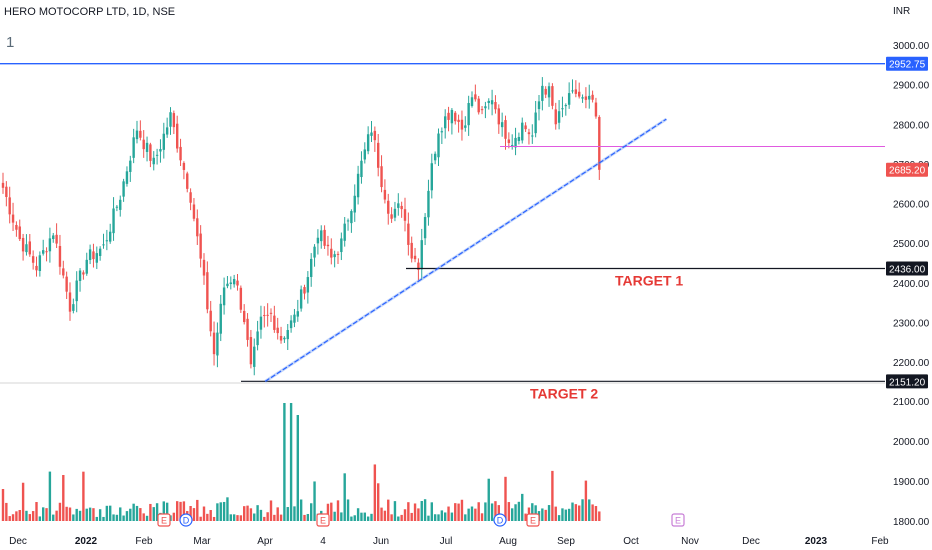  I want to click on earnings-marker, so click(323, 520).